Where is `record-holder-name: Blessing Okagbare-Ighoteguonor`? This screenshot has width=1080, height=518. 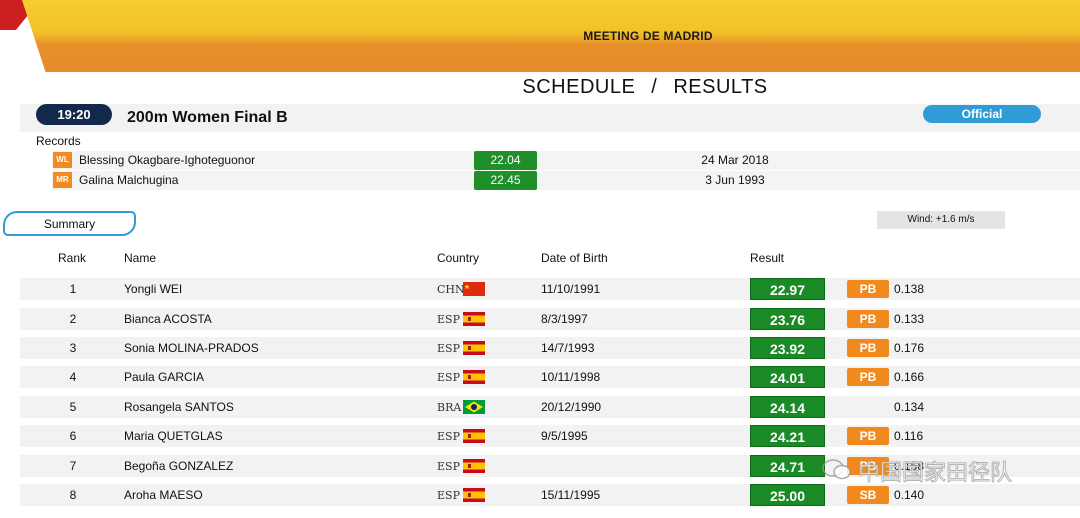
record-holder-name: Blessing Okagbare-Ighoteguonor is located at coordinates (167, 160).